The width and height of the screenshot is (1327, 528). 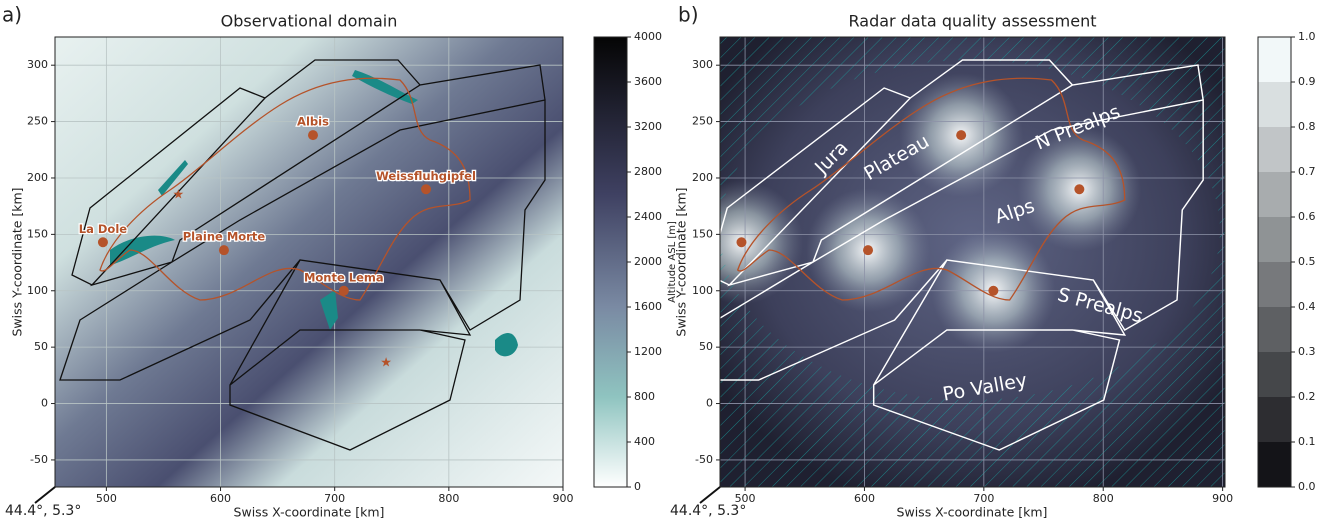 I want to click on colorbar-tick-label: 0, so click(x=637, y=486).